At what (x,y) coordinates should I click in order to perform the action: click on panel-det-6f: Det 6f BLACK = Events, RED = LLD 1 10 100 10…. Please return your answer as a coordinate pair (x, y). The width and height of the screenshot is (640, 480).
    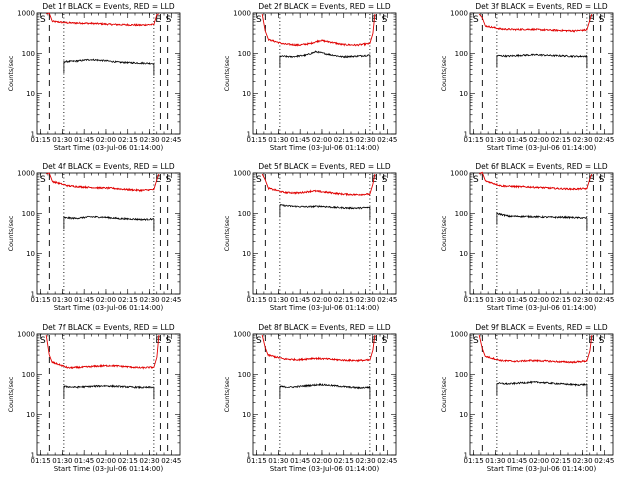
    Looking at the image, I should click on (527, 237).